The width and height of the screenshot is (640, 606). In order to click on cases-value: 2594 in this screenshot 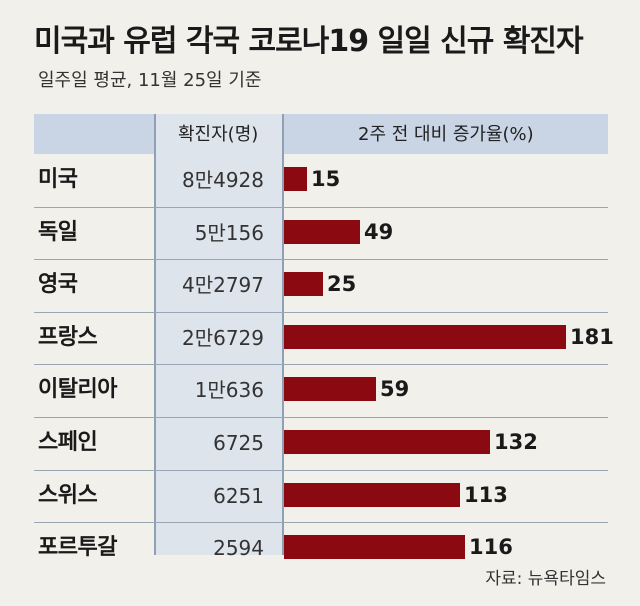, I will do `click(238, 548)`.